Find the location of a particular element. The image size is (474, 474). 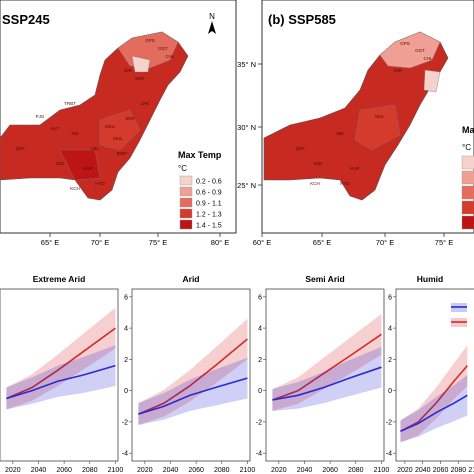

southern-region is located at coordinates (80, 165).